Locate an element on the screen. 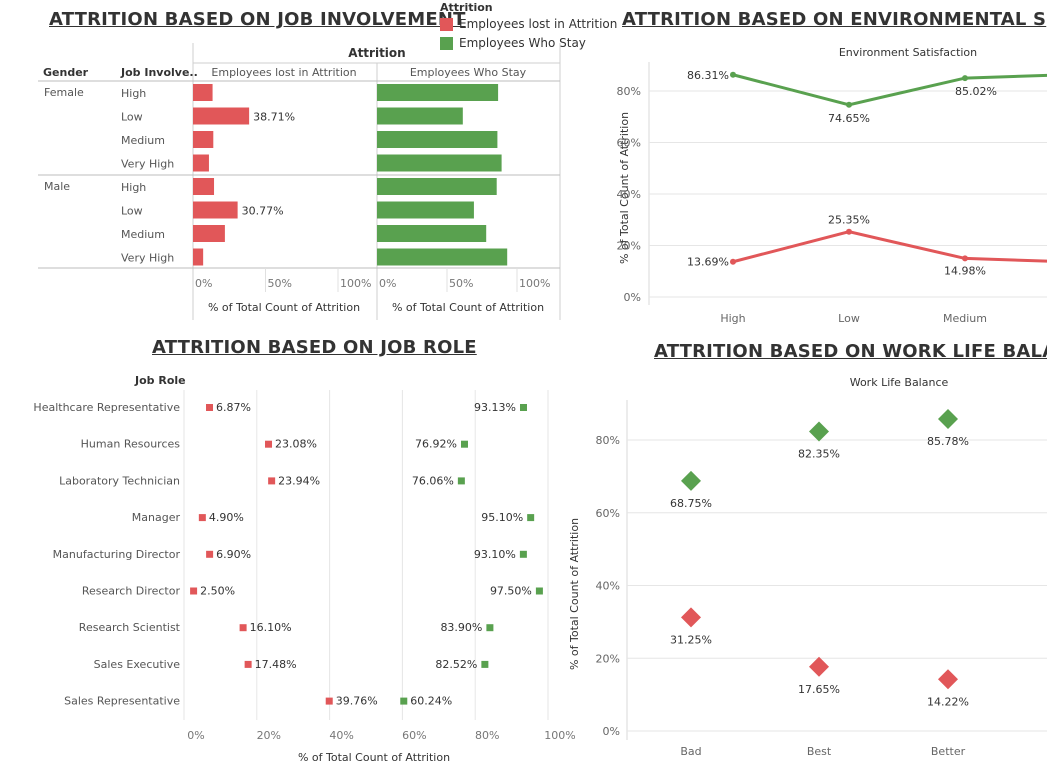 Image resolution: width=1047 pixels, height=762 pixels. x-tick-label: 80% is located at coordinates (487, 735).